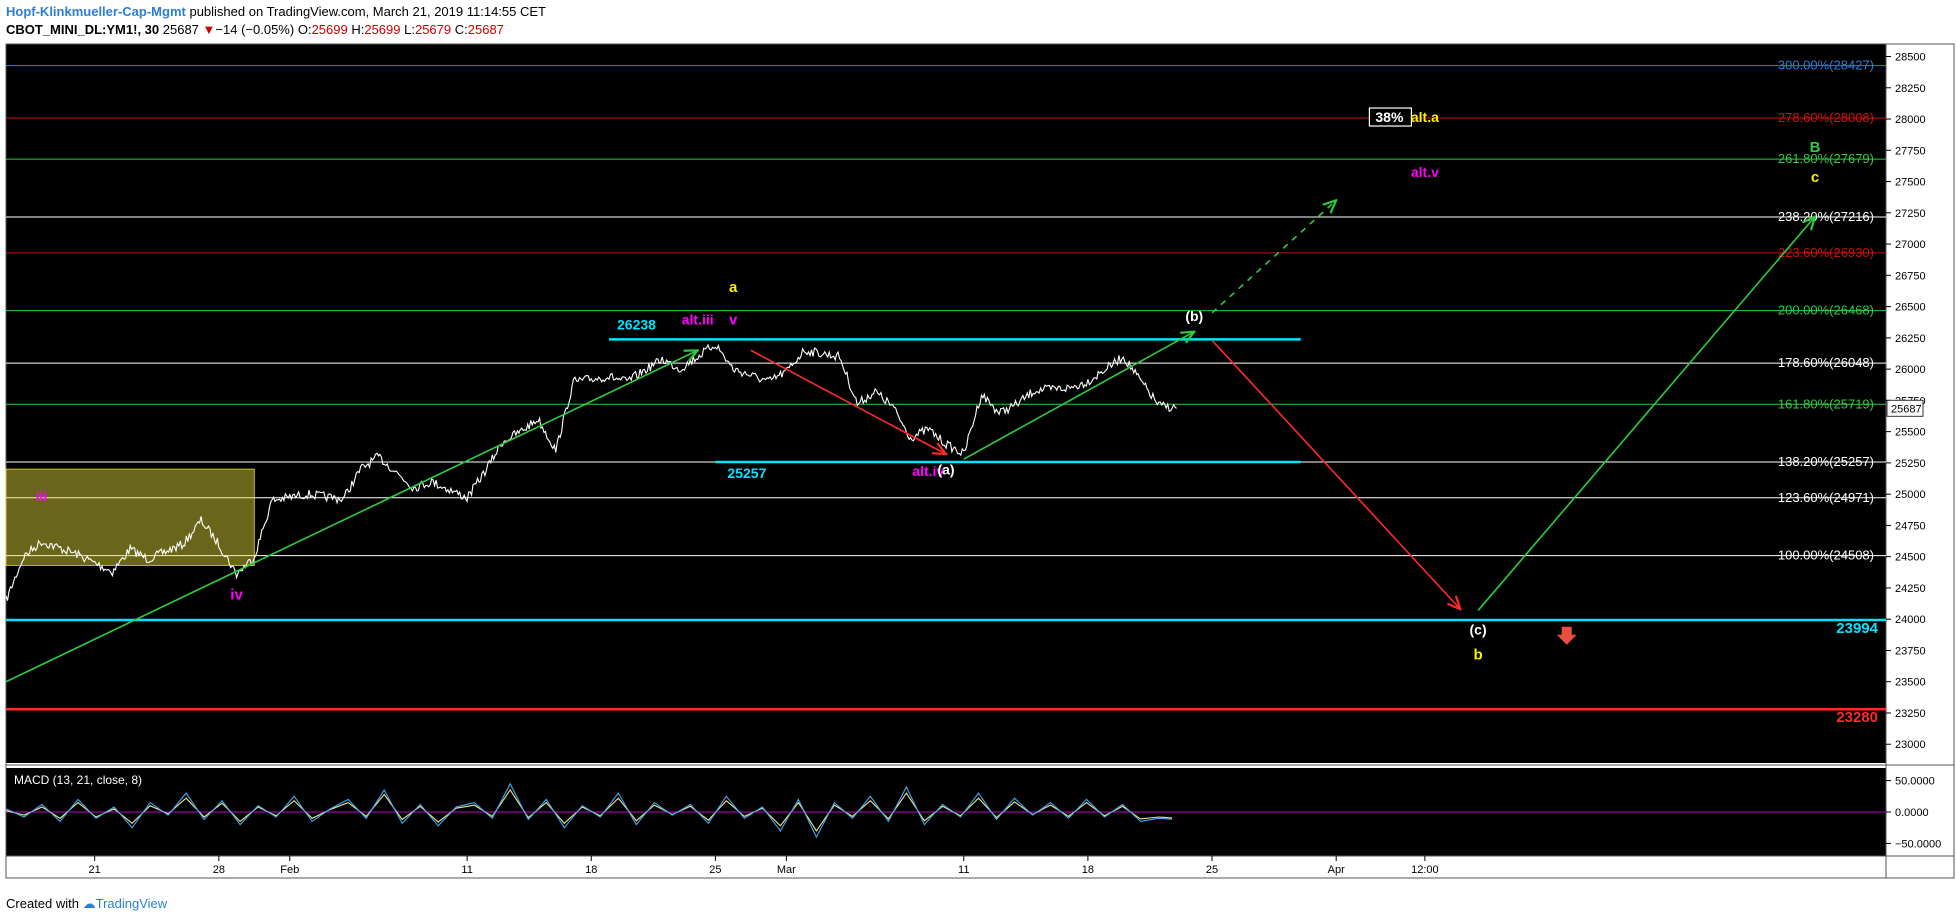 The width and height of the screenshot is (1956, 923). What do you see at coordinates (1910, 245) in the screenshot?
I see `y-tick-label: 27000` at bounding box center [1910, 245].